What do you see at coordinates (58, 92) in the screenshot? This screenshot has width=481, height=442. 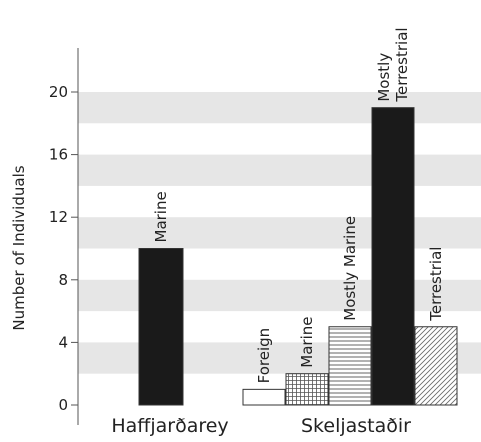 I see `y-tick-label: 20` at bounding box center [58, 92].